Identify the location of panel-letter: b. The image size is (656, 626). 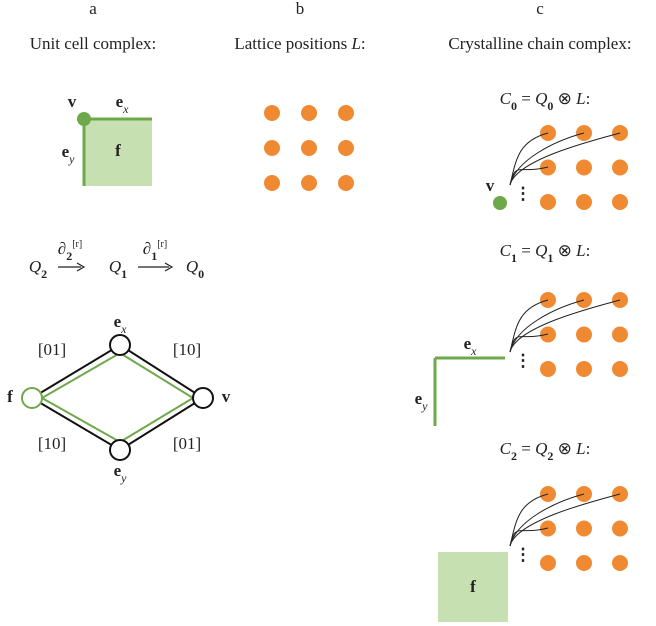
(300, 9).